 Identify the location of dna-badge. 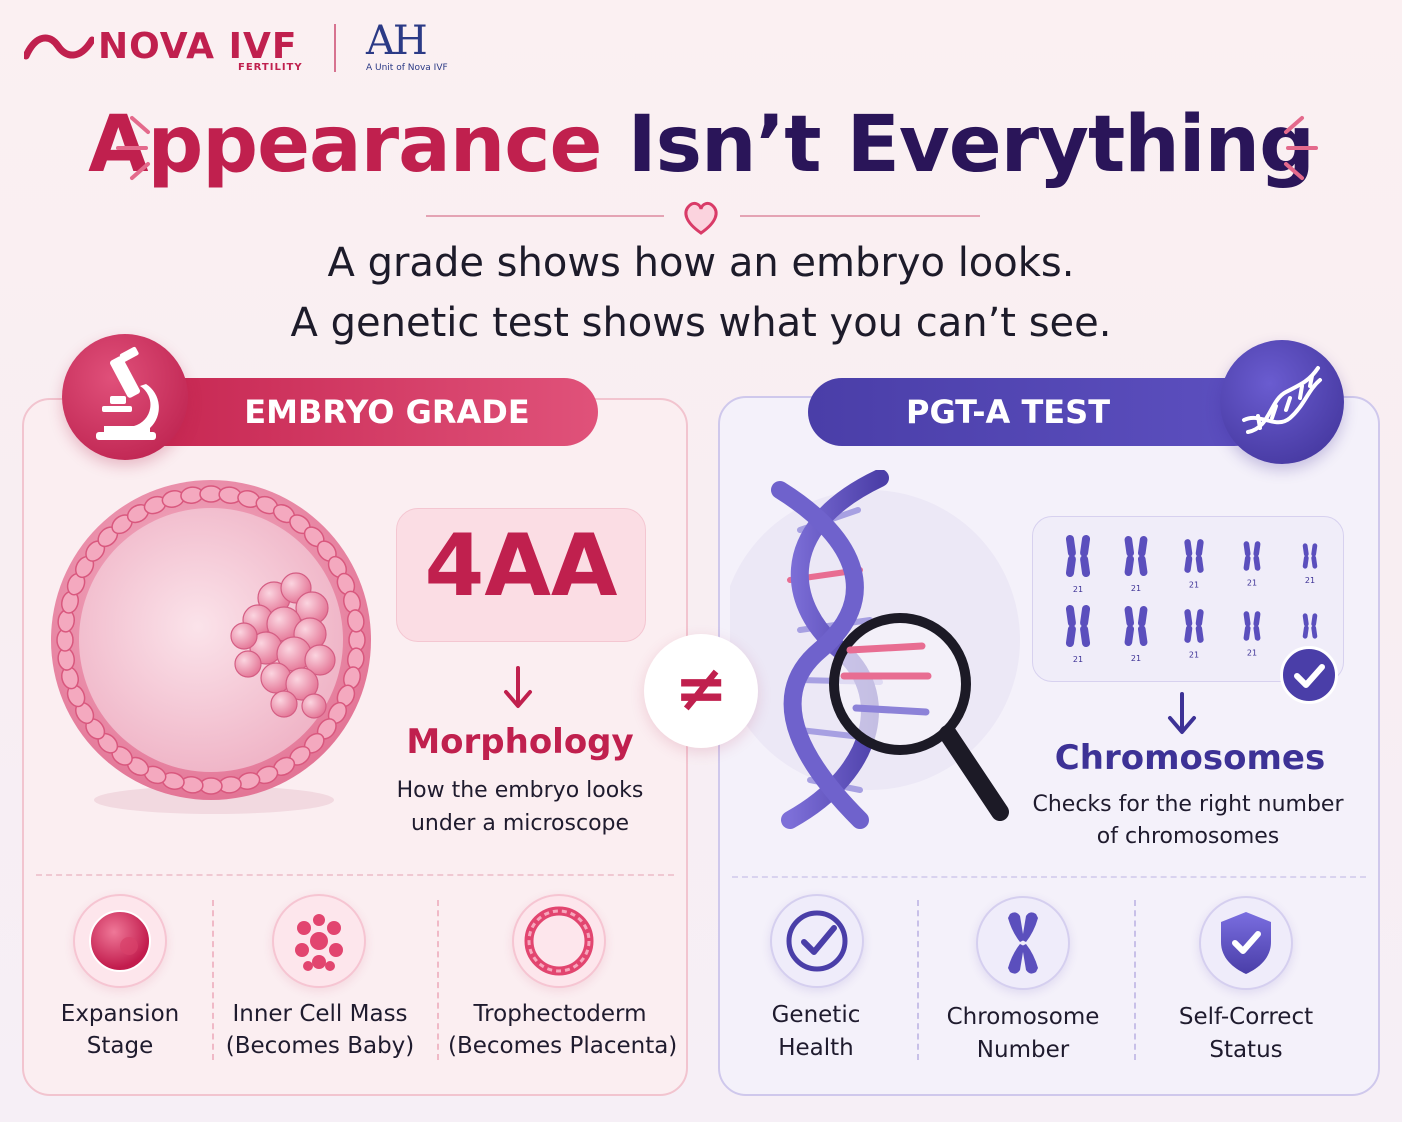
(1282, 402).